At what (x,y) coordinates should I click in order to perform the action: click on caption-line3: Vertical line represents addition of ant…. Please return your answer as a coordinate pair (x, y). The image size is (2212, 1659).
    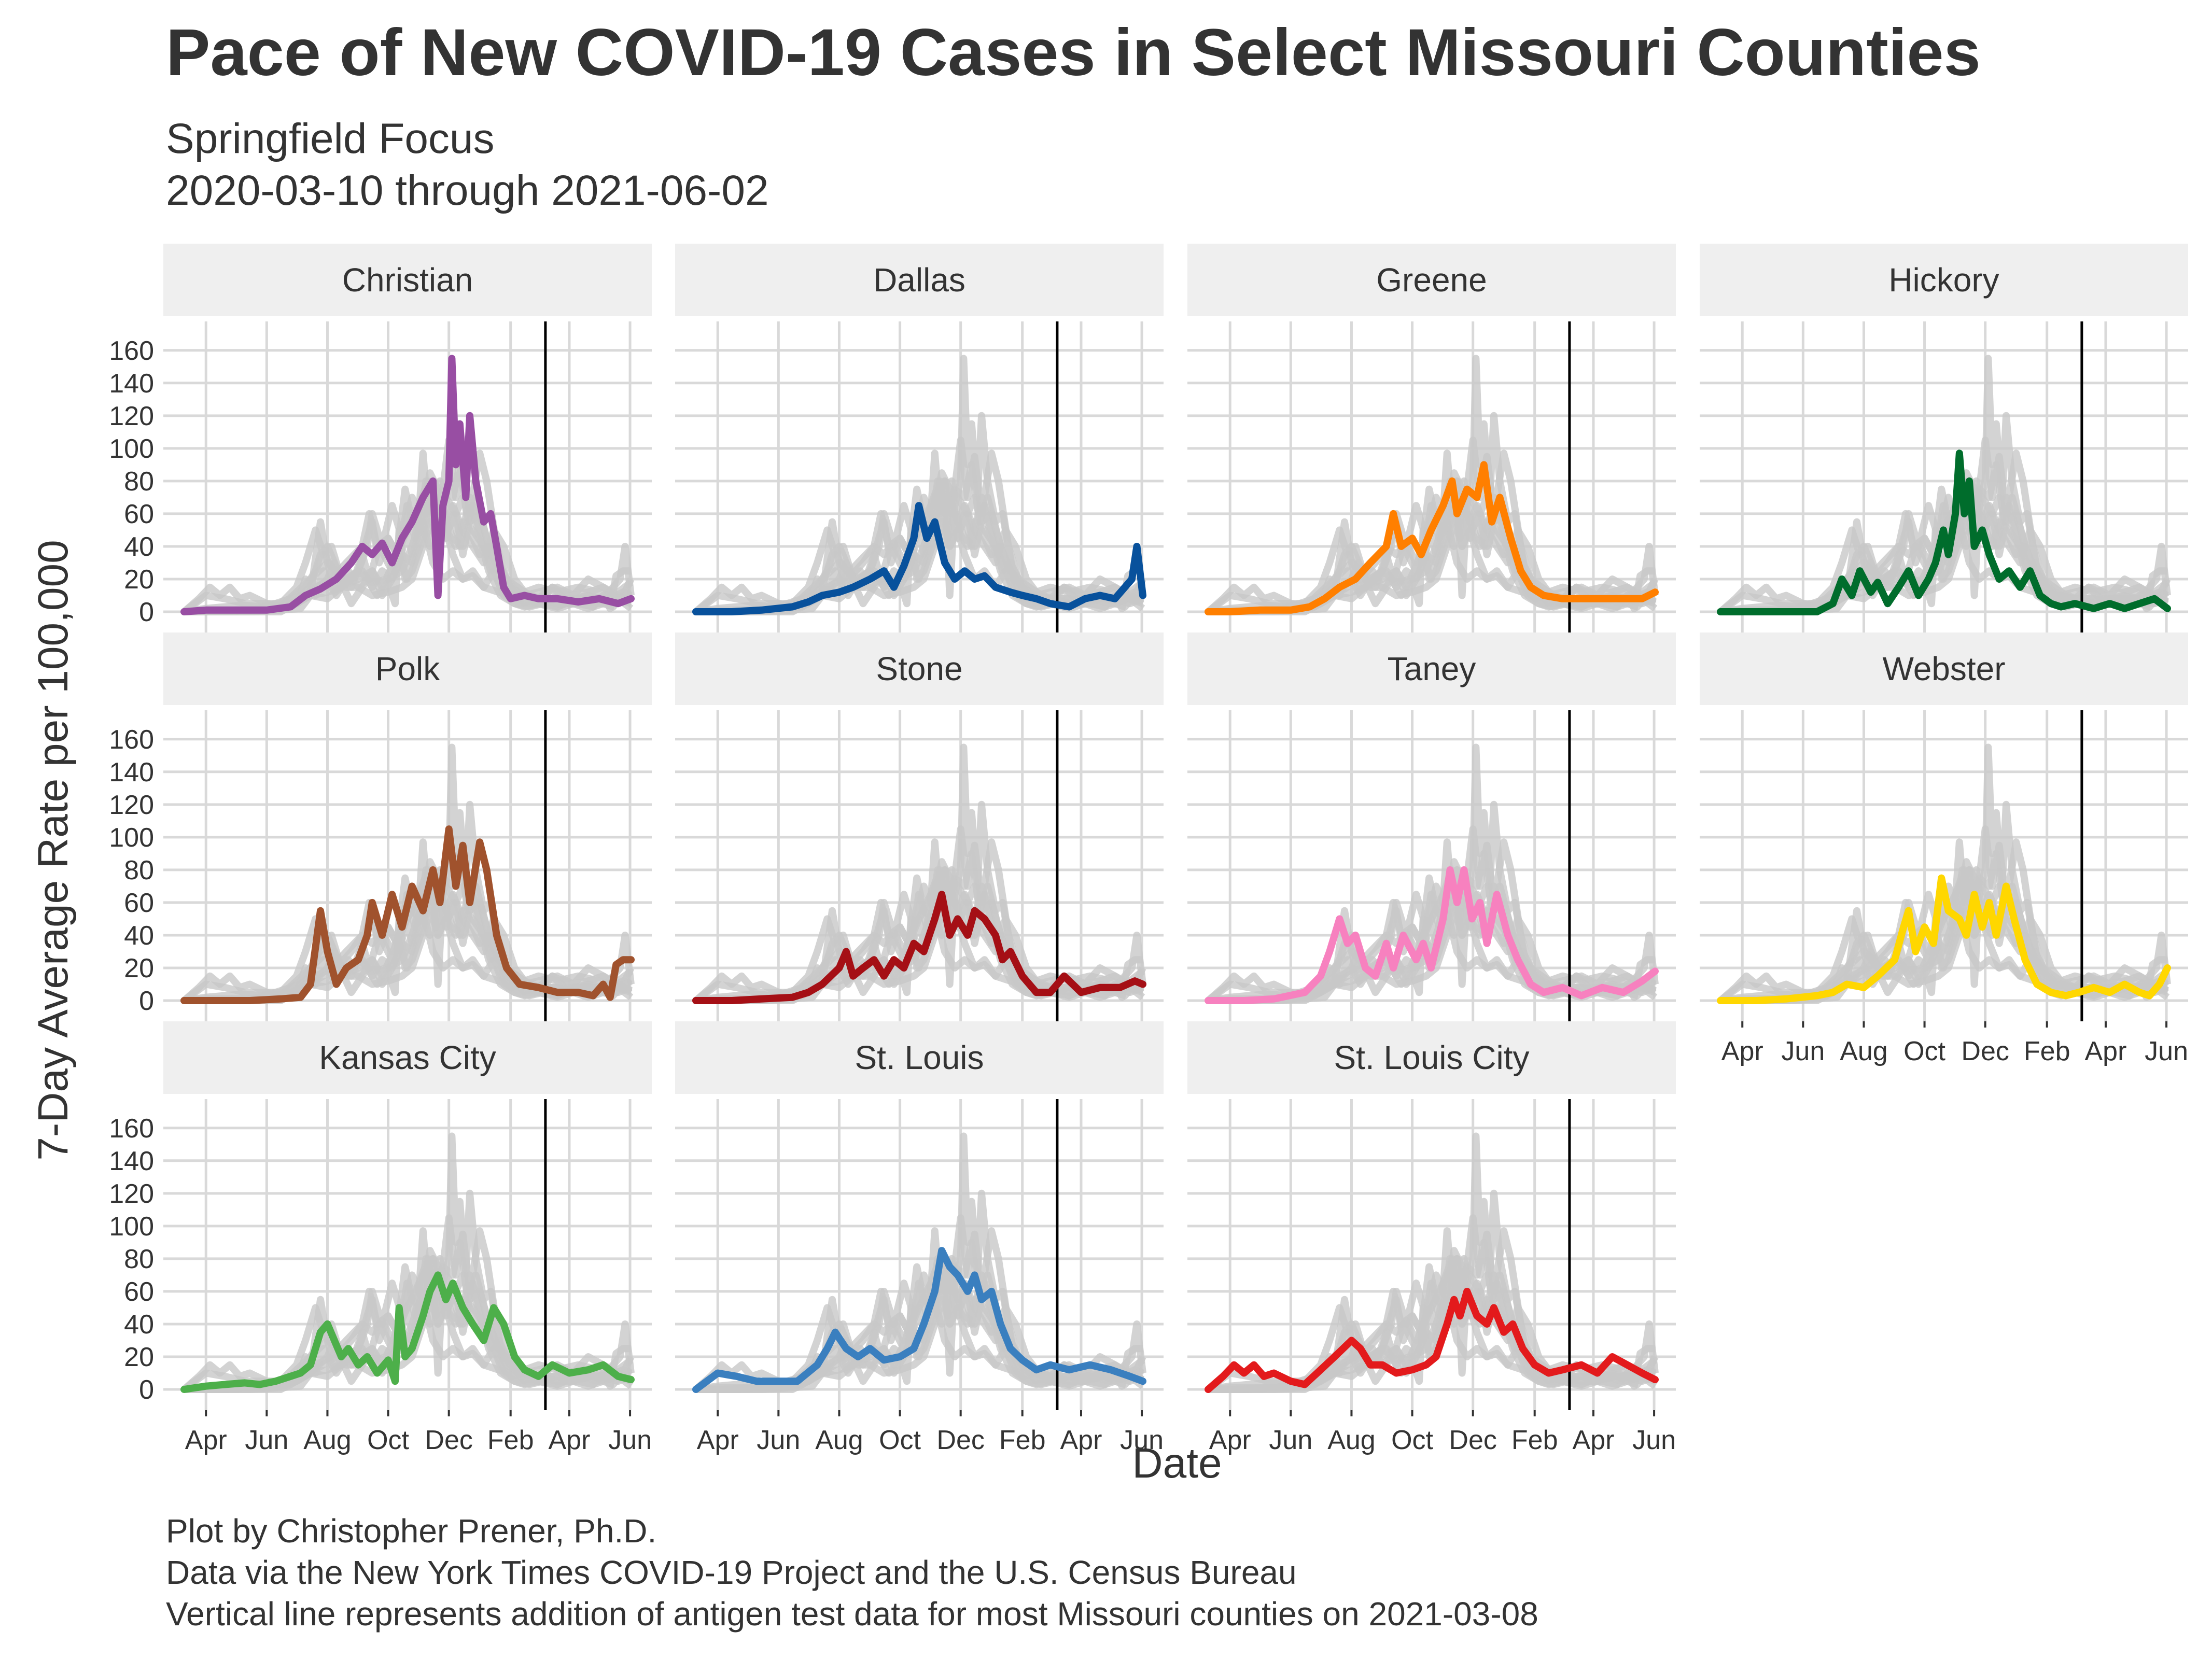
    Looking at the image, I should click on (852, 1614).